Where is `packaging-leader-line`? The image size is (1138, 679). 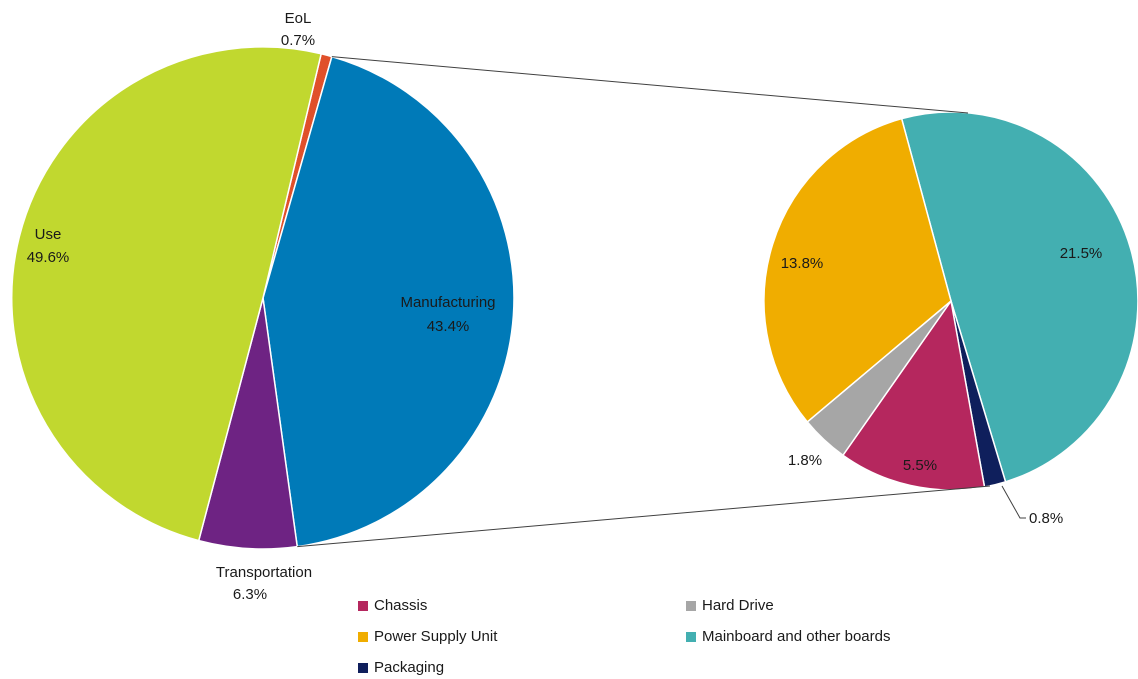 packaging-leader-line is located at coordinates (1013, 502).